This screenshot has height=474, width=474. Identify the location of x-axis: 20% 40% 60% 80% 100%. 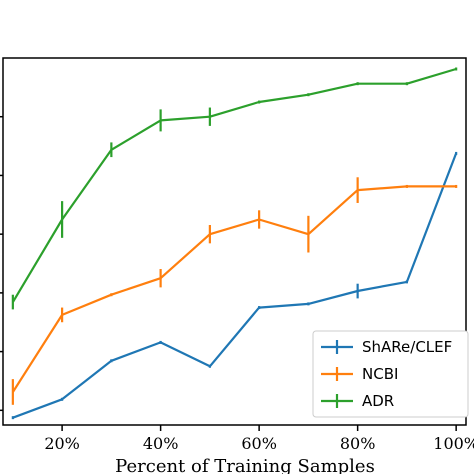
(259, 439).